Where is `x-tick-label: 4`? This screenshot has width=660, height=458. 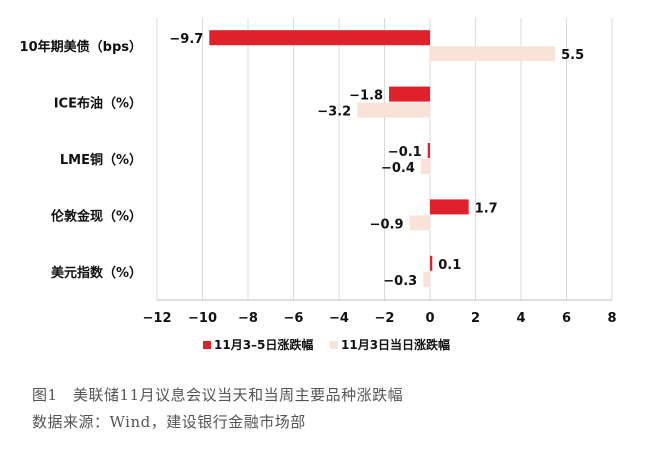
x-tick-label: 4 is located at coordinates (520, 318).